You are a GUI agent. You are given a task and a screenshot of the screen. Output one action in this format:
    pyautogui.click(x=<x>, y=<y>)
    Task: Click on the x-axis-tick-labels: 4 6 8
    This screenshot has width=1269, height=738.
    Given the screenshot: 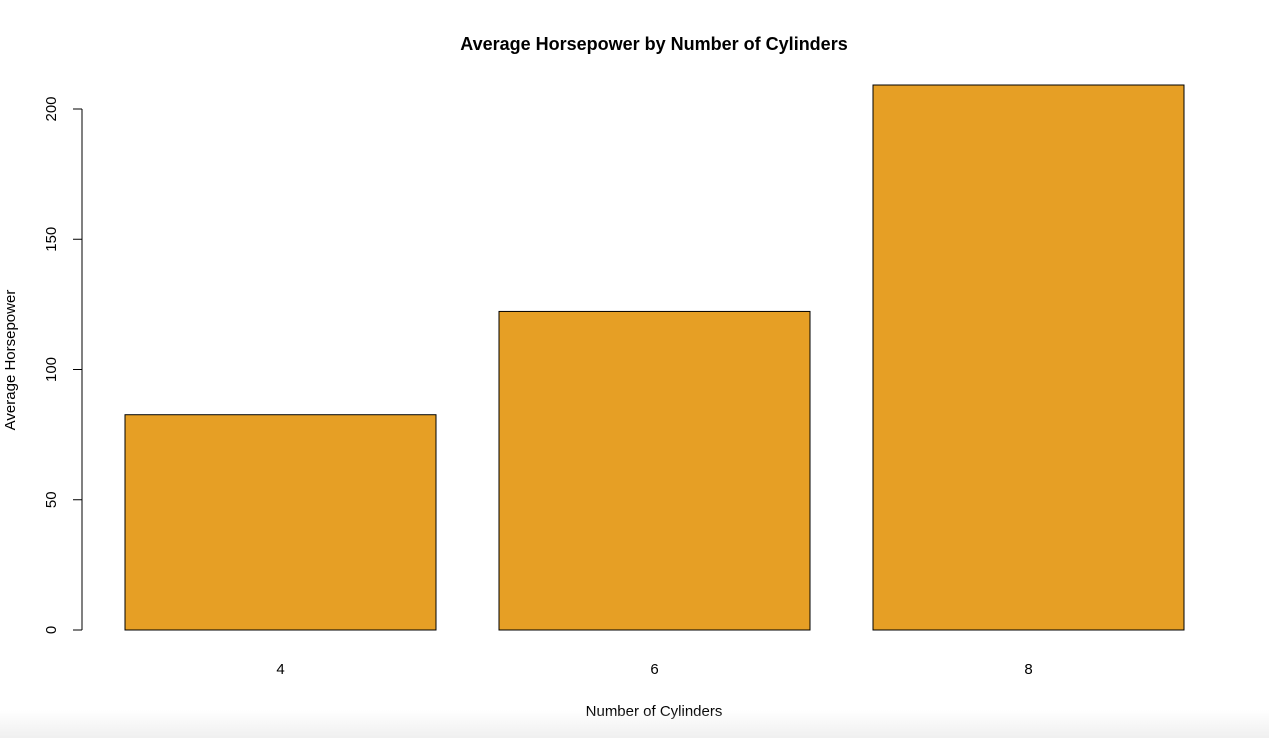 What is the action you would take?
    pyautogui.click(x=654, y=669)
    